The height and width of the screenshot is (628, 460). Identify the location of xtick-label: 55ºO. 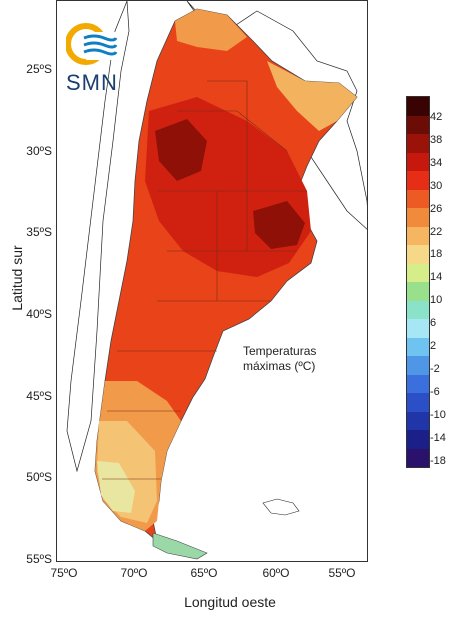
(342, 573).